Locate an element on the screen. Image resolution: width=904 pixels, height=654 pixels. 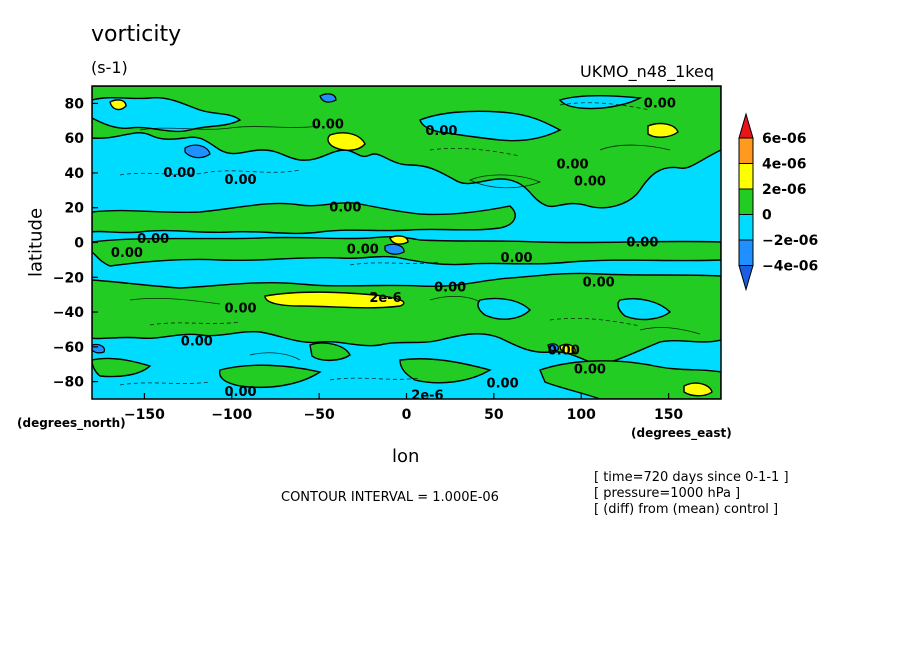
colorbar-tick-label: 6e-06 is located at coordinates (784, 139).